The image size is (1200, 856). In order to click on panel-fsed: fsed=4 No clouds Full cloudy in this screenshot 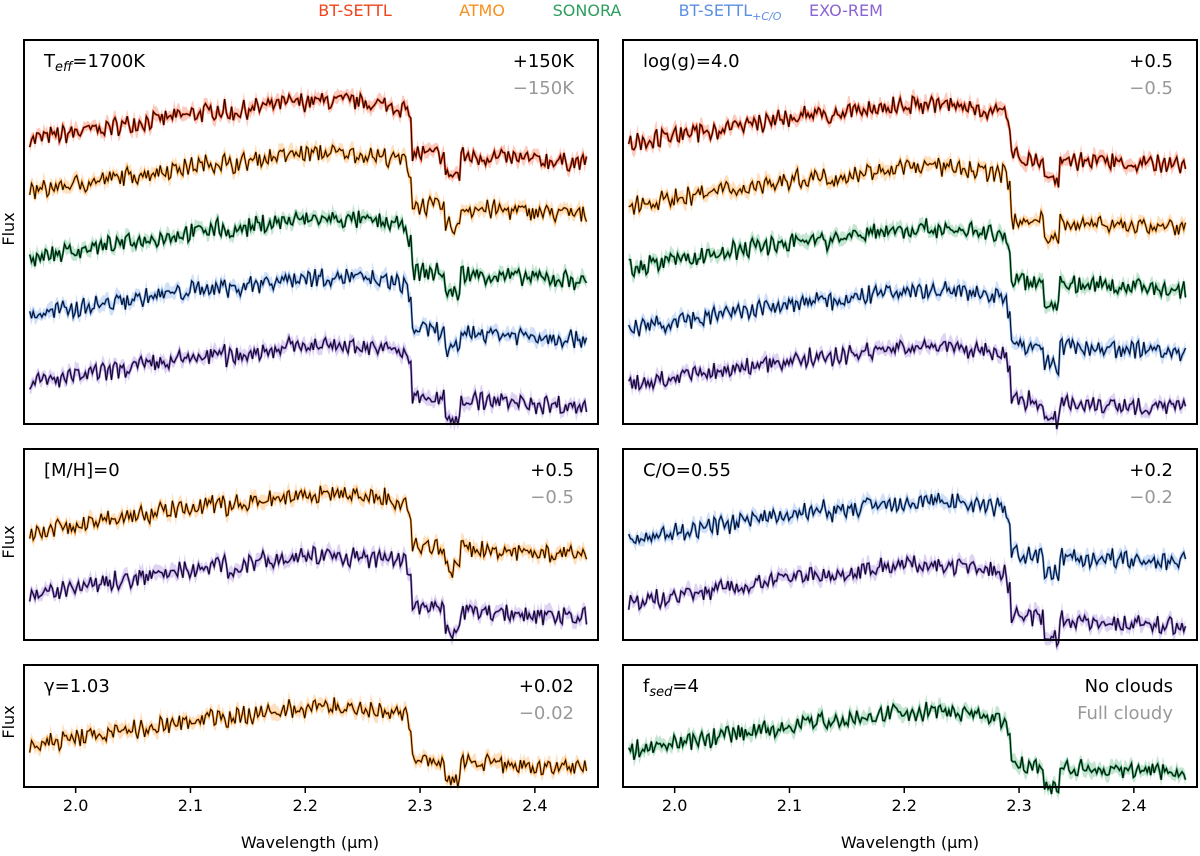, I will do `click(910, 732)`.